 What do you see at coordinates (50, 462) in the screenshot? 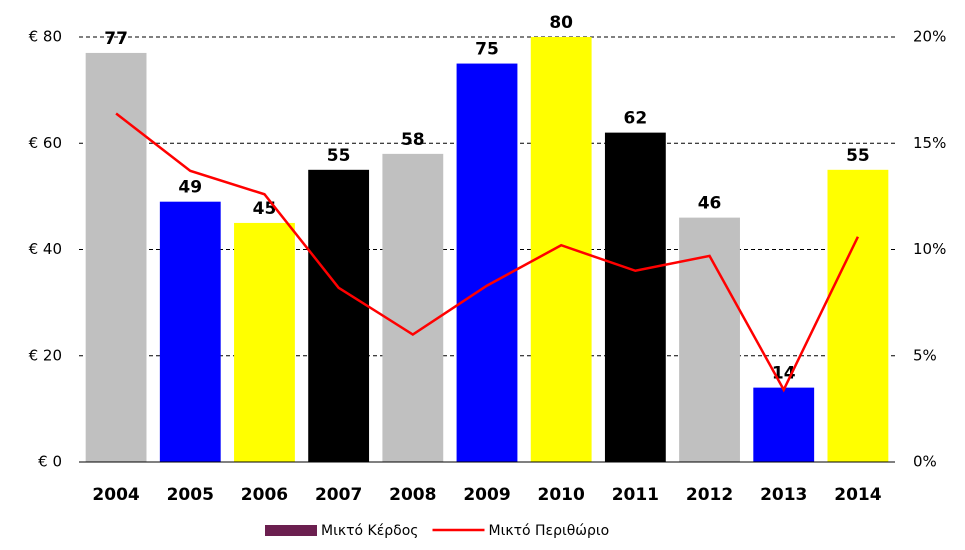
I see `y-tick-label: € 0` at bounding box center [50, 462].